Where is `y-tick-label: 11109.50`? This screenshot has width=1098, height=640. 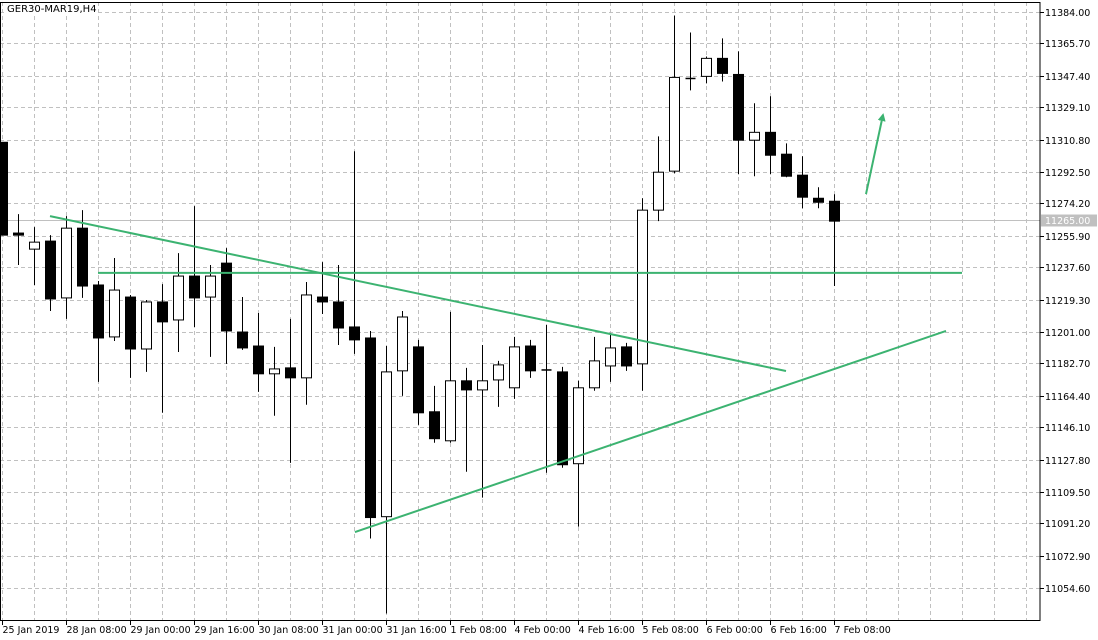 y-tick-label: 11109.50 is located at coordinates (1067, 493).